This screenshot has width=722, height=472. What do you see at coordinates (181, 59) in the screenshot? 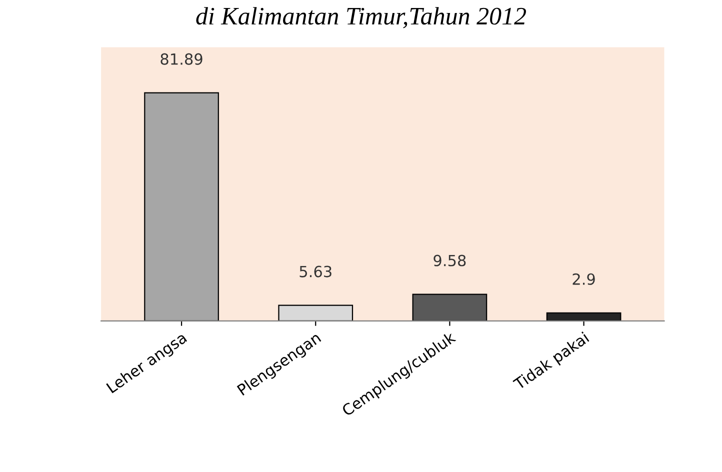
I see `data-label: 81.89` at bounding box center [181, 59].